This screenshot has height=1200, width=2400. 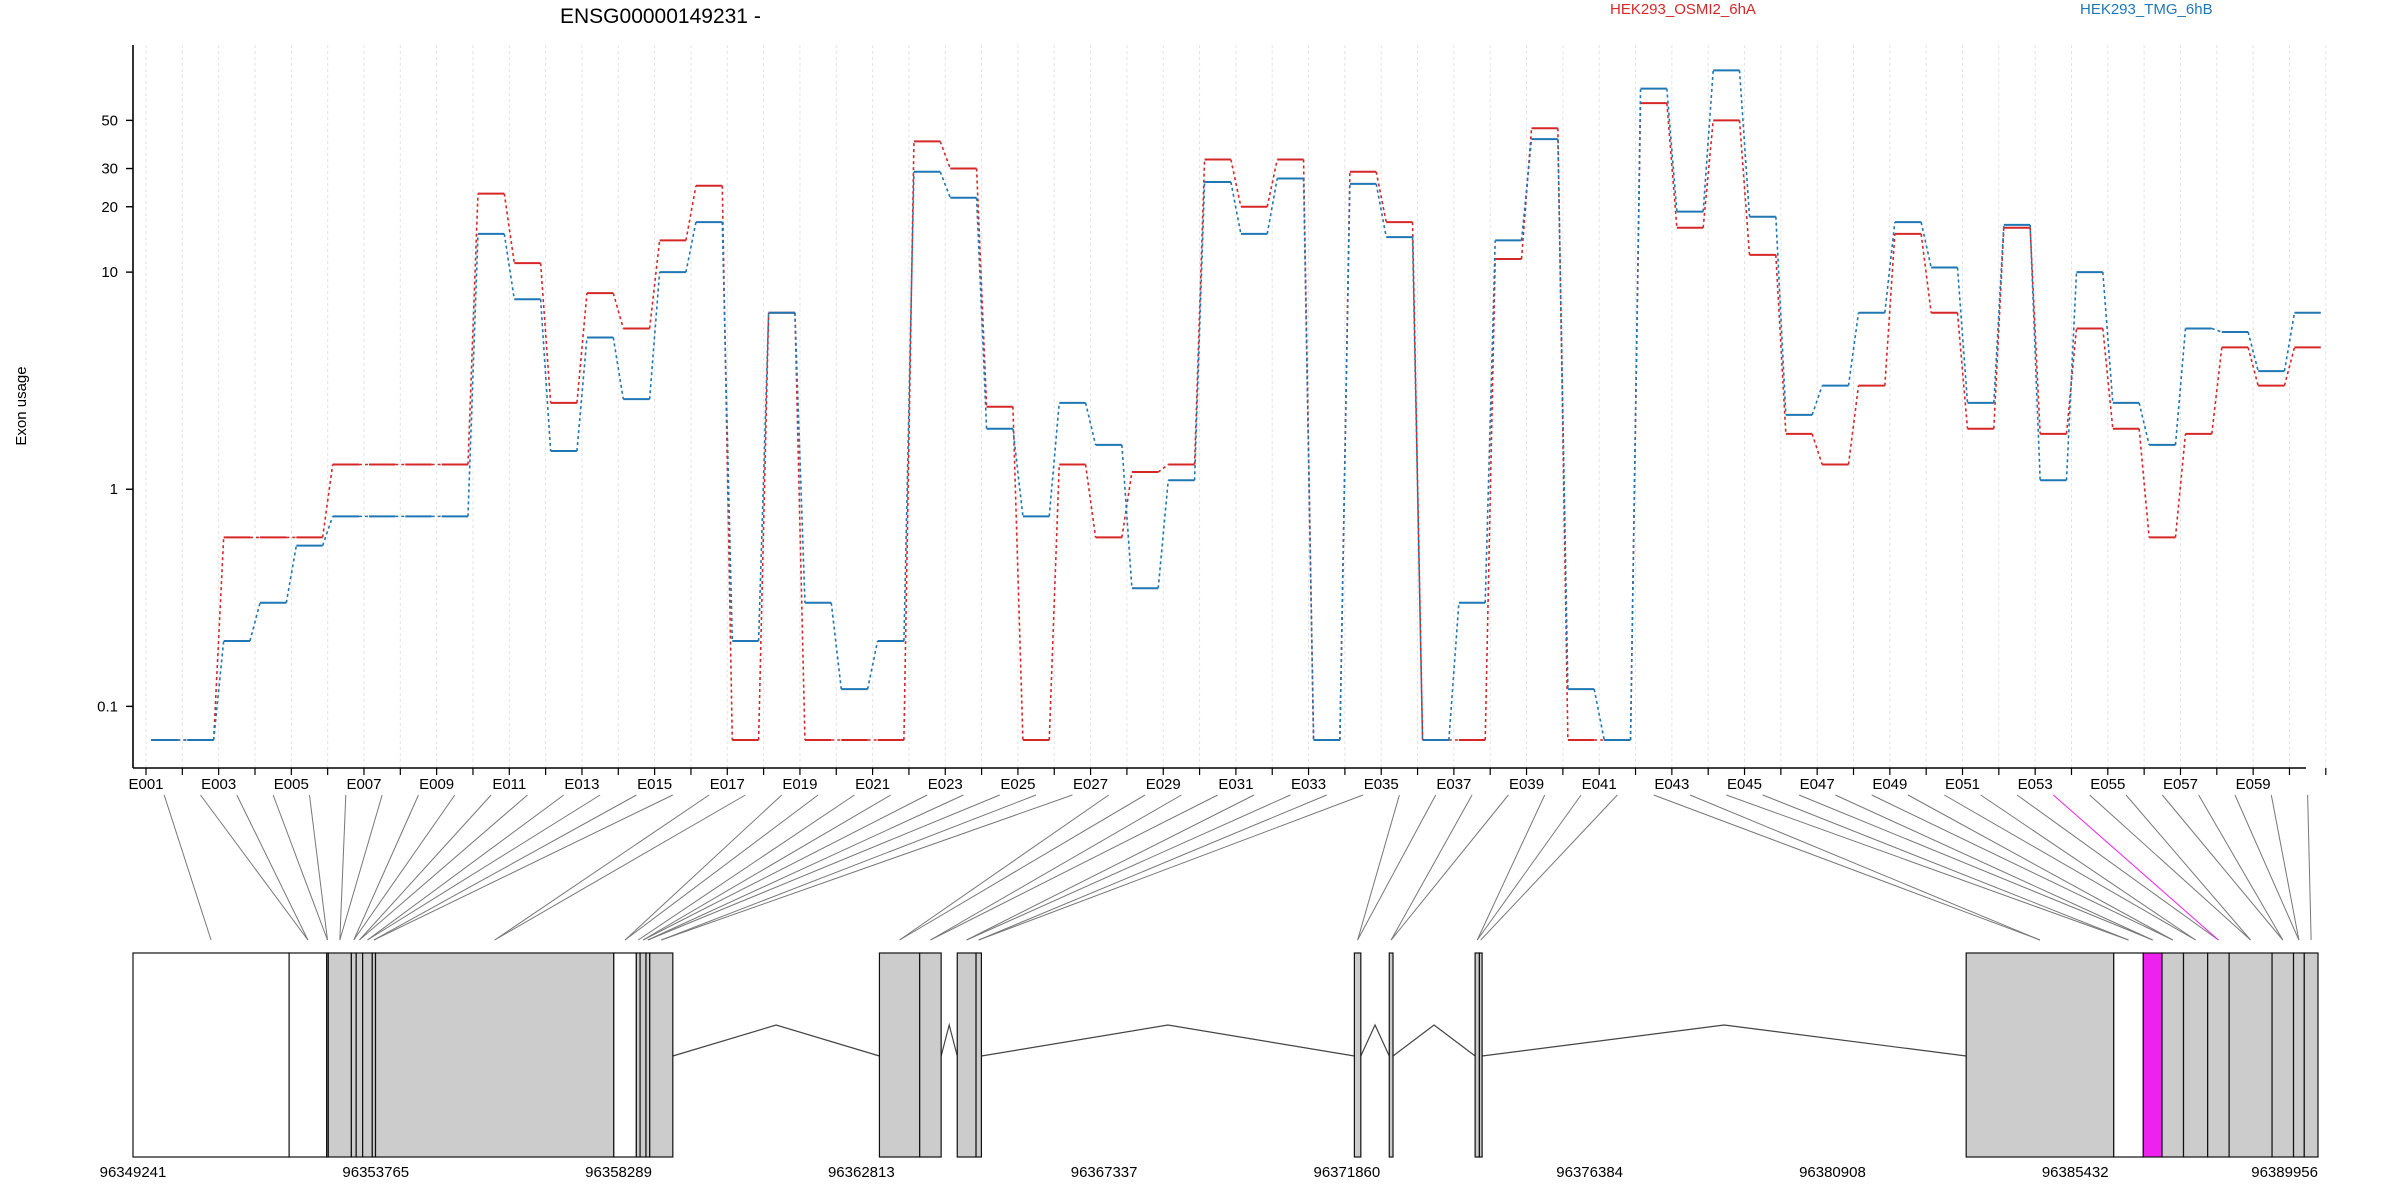 I want to click on genomic-tick-label: 96376384, so click(x=1589, y=1172).